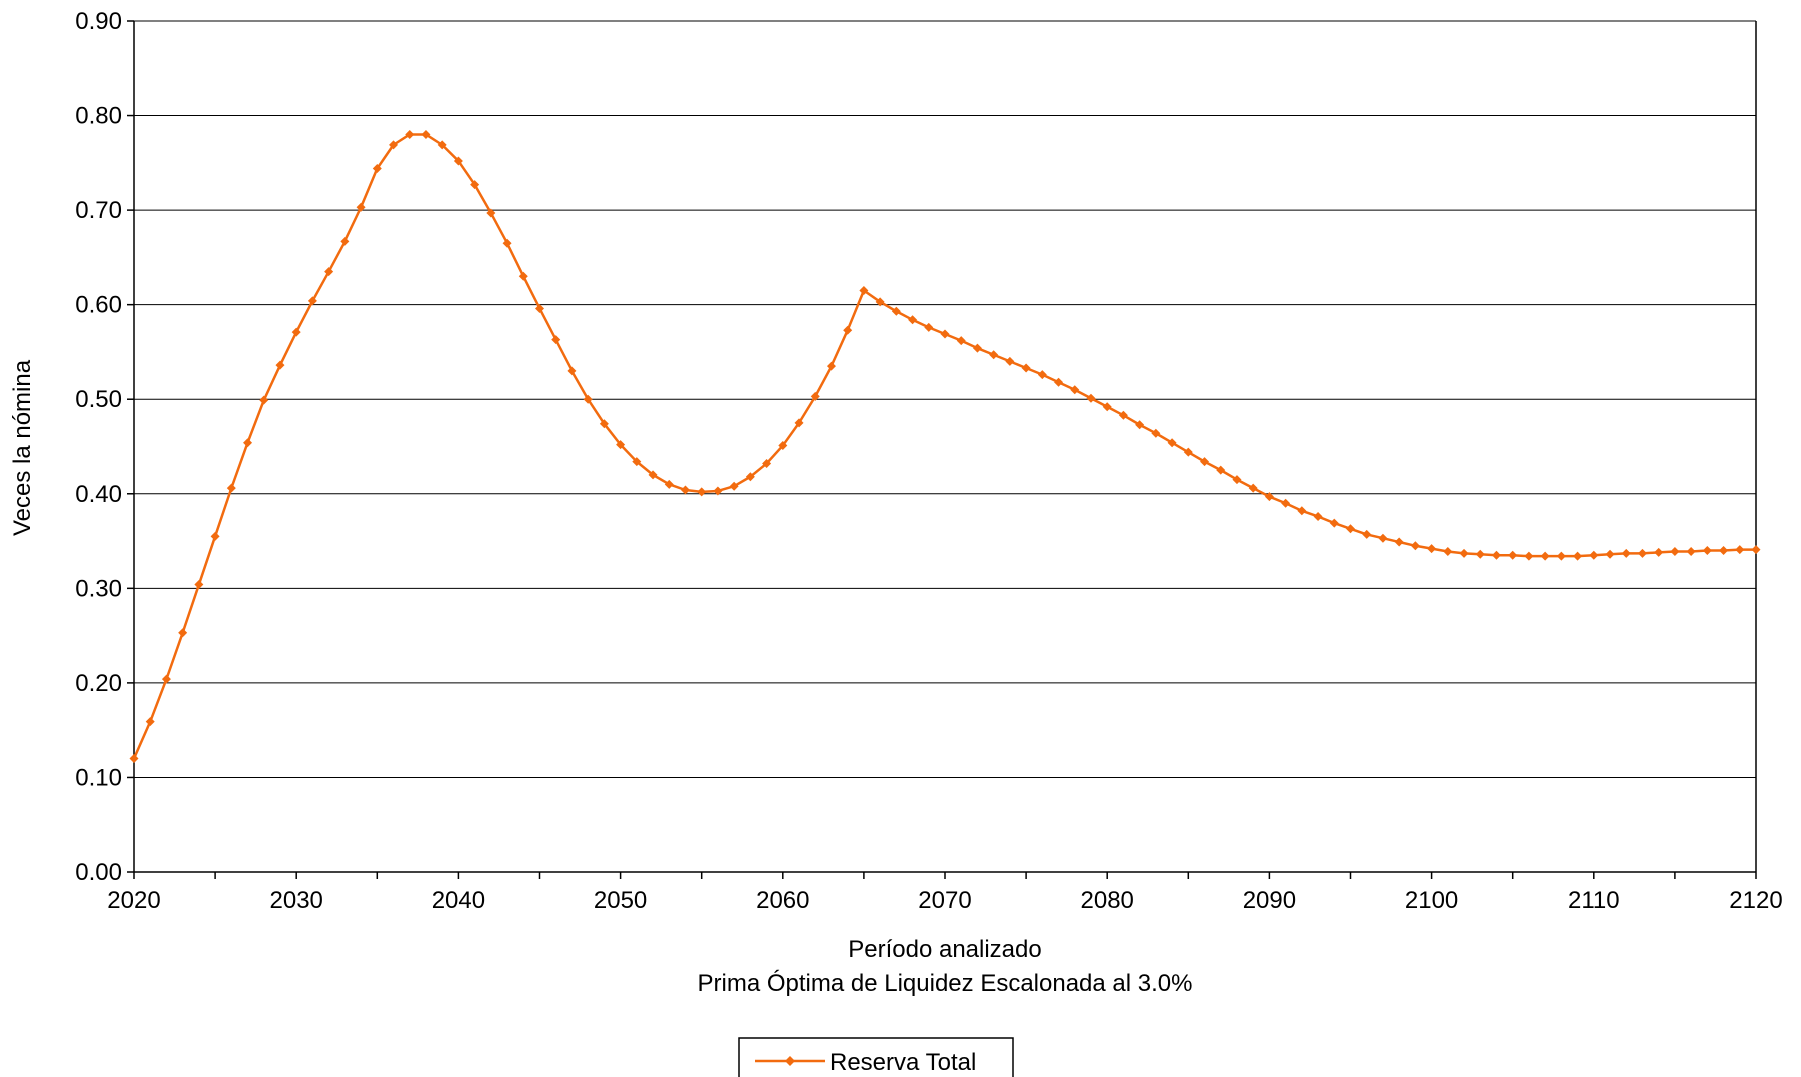  I want to click on y-tick-label: 0.10, so click(98, 777).